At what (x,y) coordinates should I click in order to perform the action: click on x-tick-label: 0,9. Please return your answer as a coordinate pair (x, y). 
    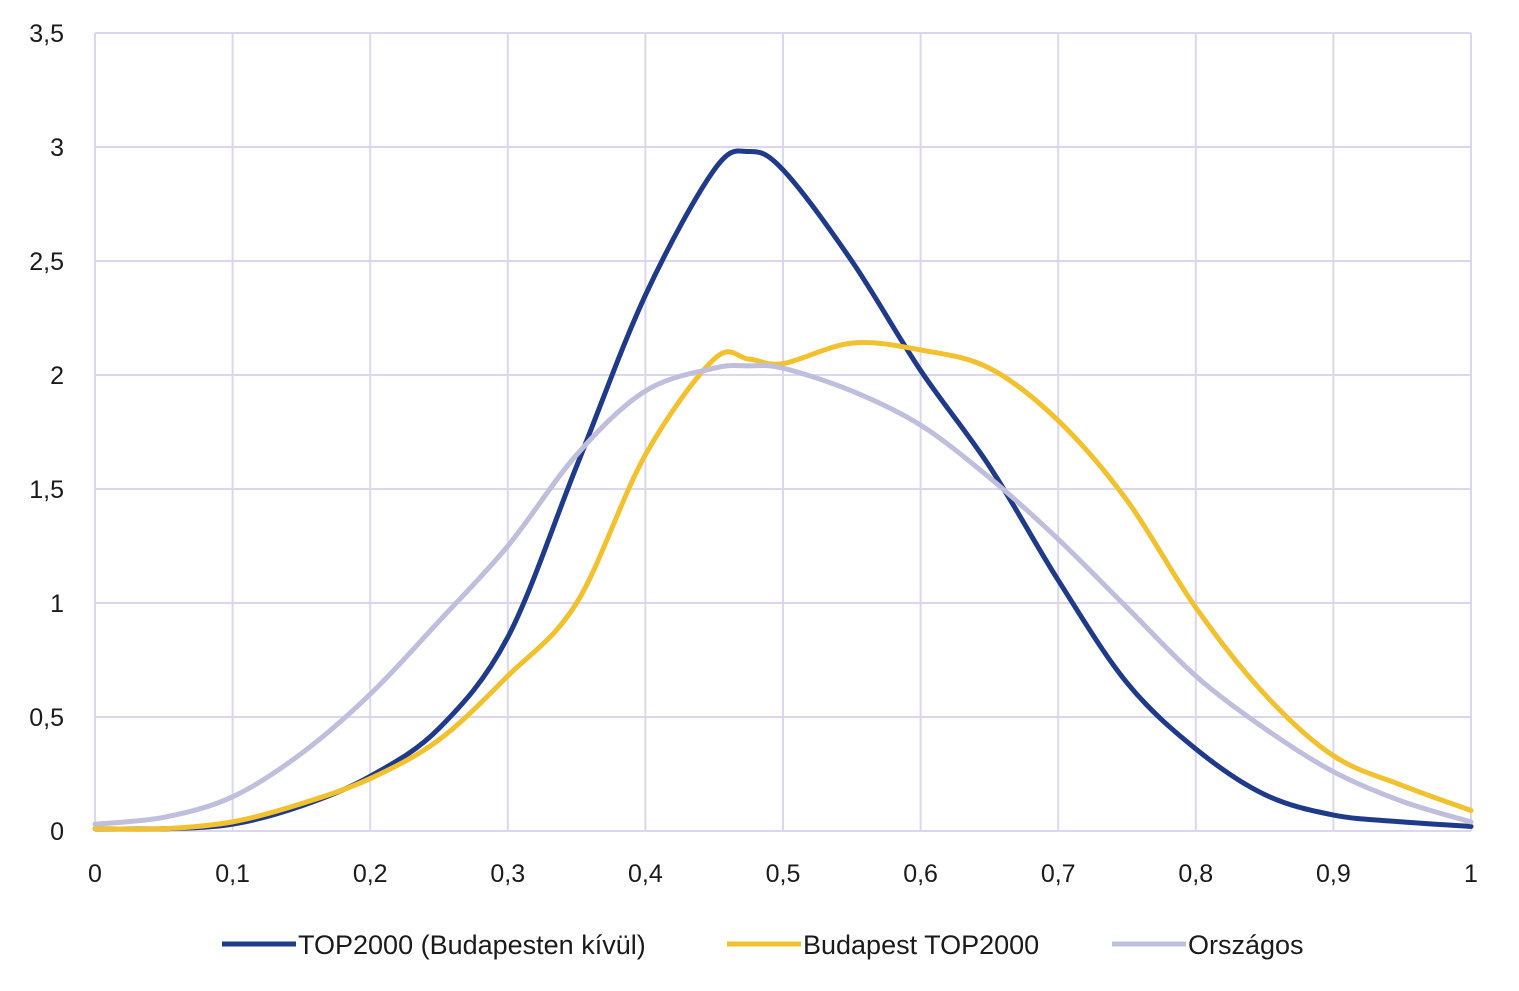
    Looking at the image, I should click on (1333, 874).